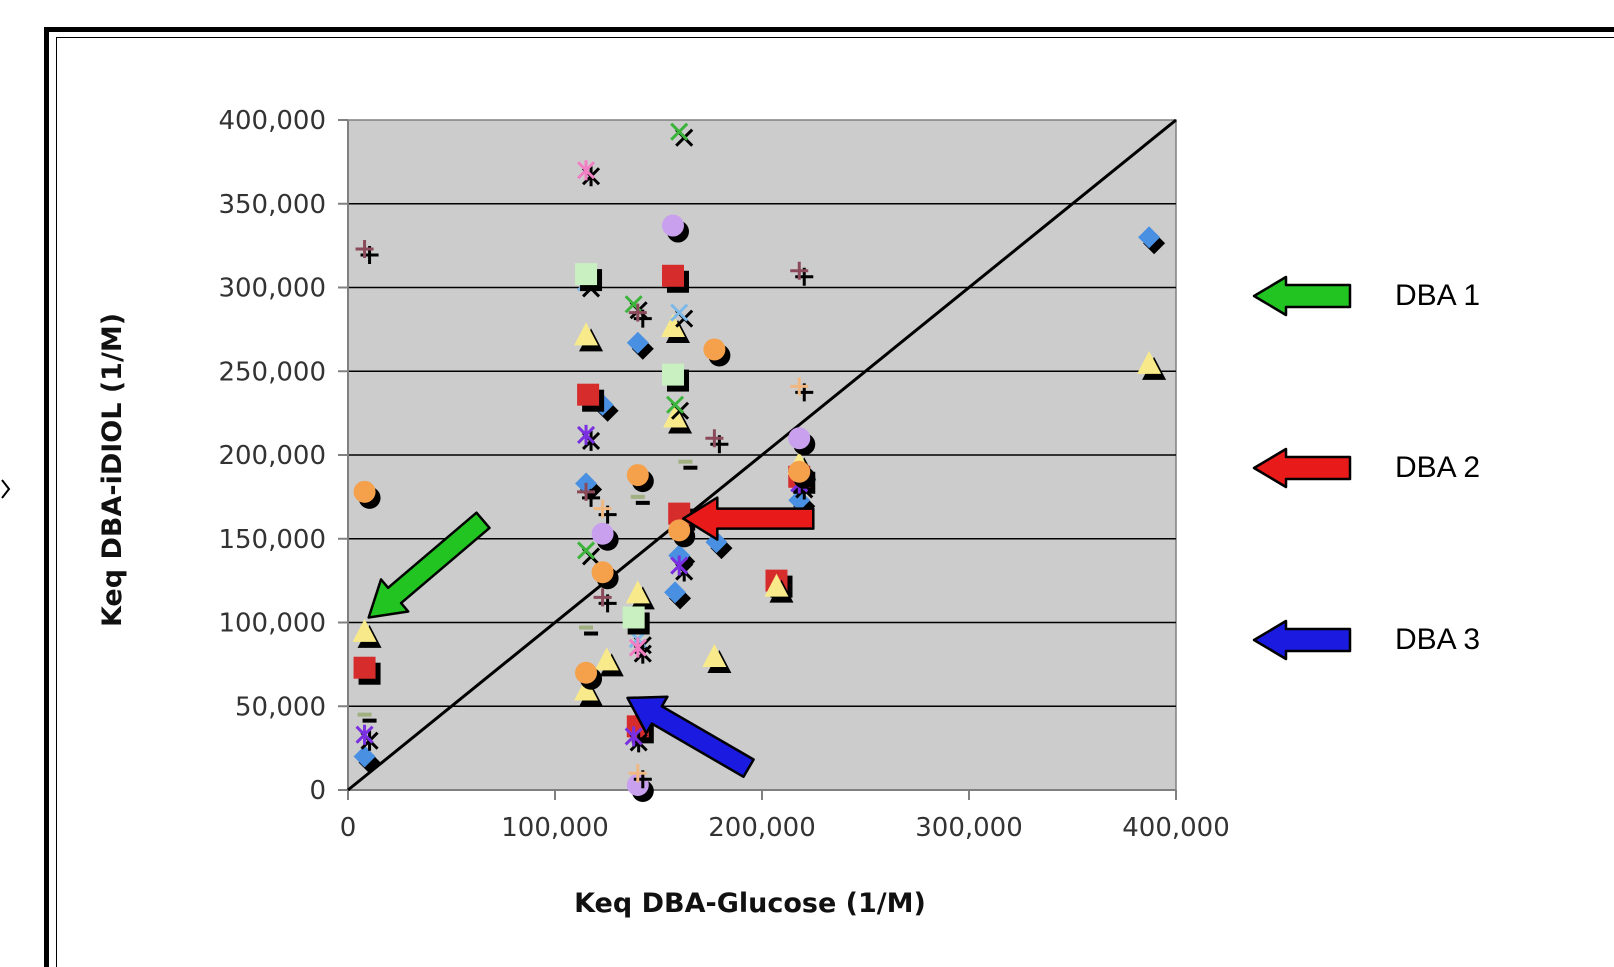  I want to click on legend-arrows, so click(1302, 468).